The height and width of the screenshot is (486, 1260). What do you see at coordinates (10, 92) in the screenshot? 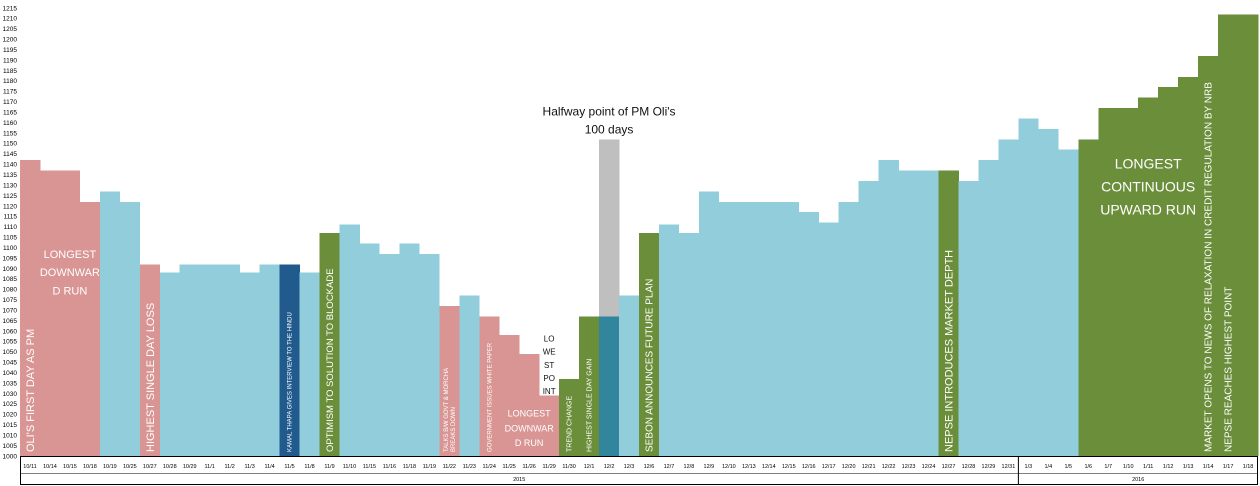
I see `y-tick-label: 1175` at bounding box center [10, 92].